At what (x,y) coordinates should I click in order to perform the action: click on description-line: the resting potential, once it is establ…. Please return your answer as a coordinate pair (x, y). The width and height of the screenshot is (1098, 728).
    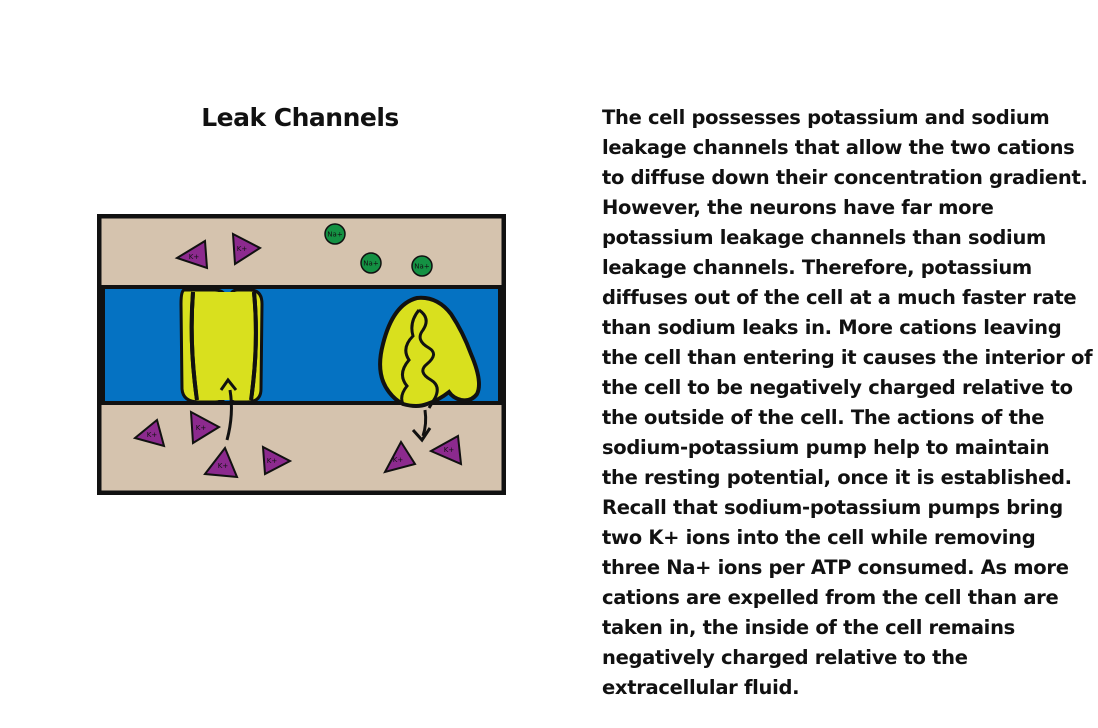
    Looking at the image, I should click on (837, 477).